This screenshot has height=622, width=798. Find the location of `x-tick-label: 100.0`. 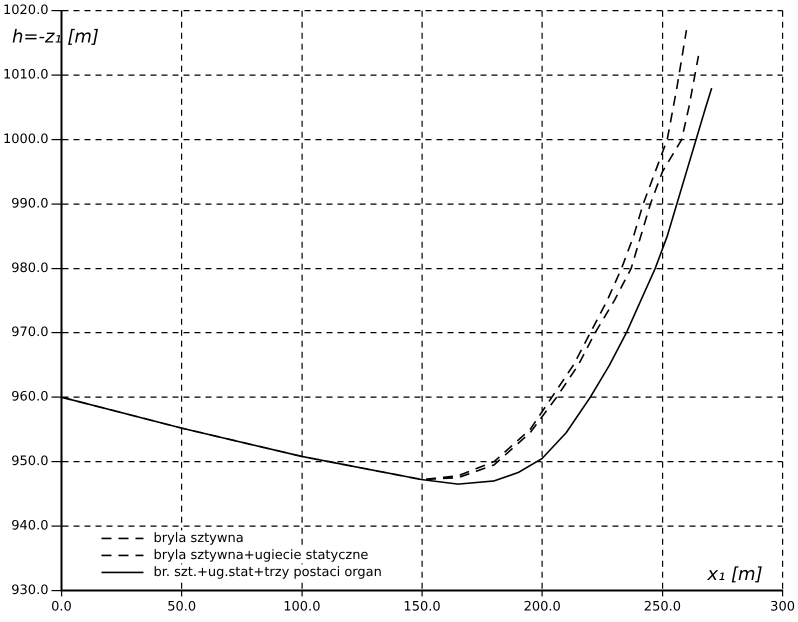

x-tick-label: 100.0 is located at coordinates (301, 607).